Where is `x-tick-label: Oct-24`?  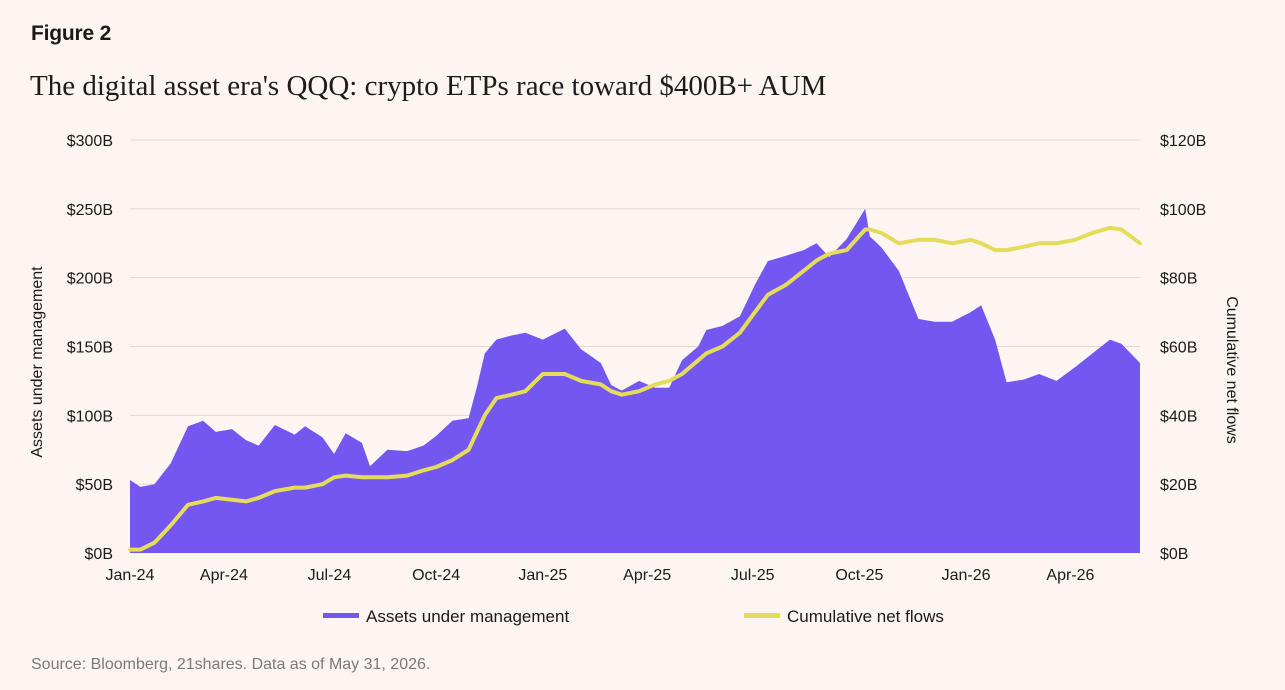
x-tick-label: Oct-24 is located at coordinates (436, 575).